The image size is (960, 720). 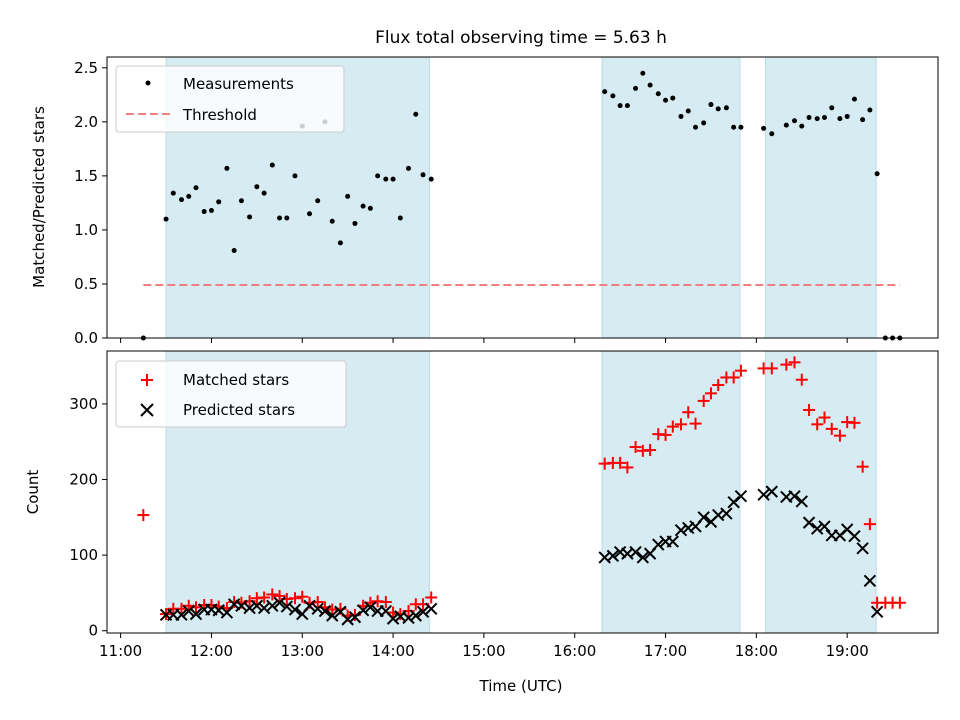 I want to click on top-y-axis: 0.0 0.5 1.0 1.5 2.0 2.5, so click(x=90, y=203).